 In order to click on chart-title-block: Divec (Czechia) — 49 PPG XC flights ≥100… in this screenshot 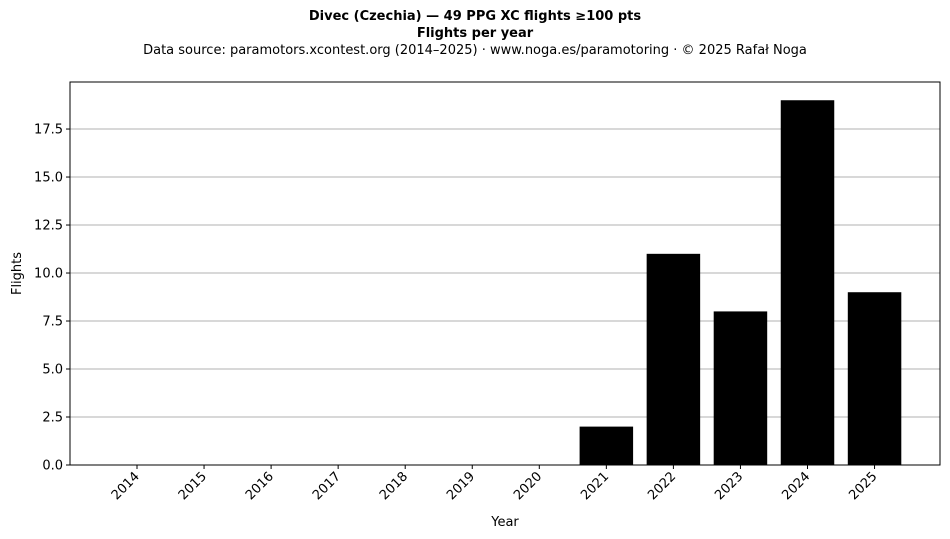, I will do `click(475, 34)`.